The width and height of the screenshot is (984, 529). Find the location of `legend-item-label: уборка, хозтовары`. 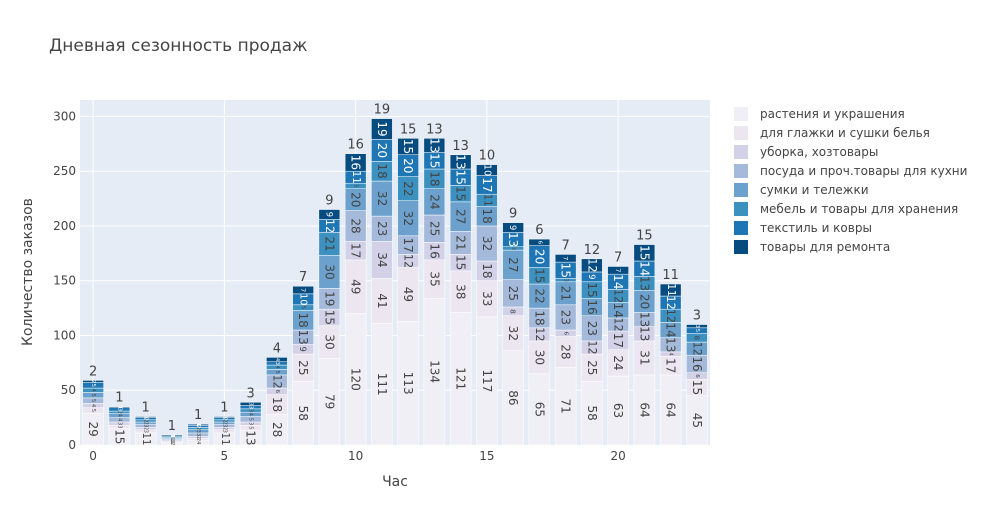

legend-item-label: уборка, хозтовары is located at coordinates (819, 152).